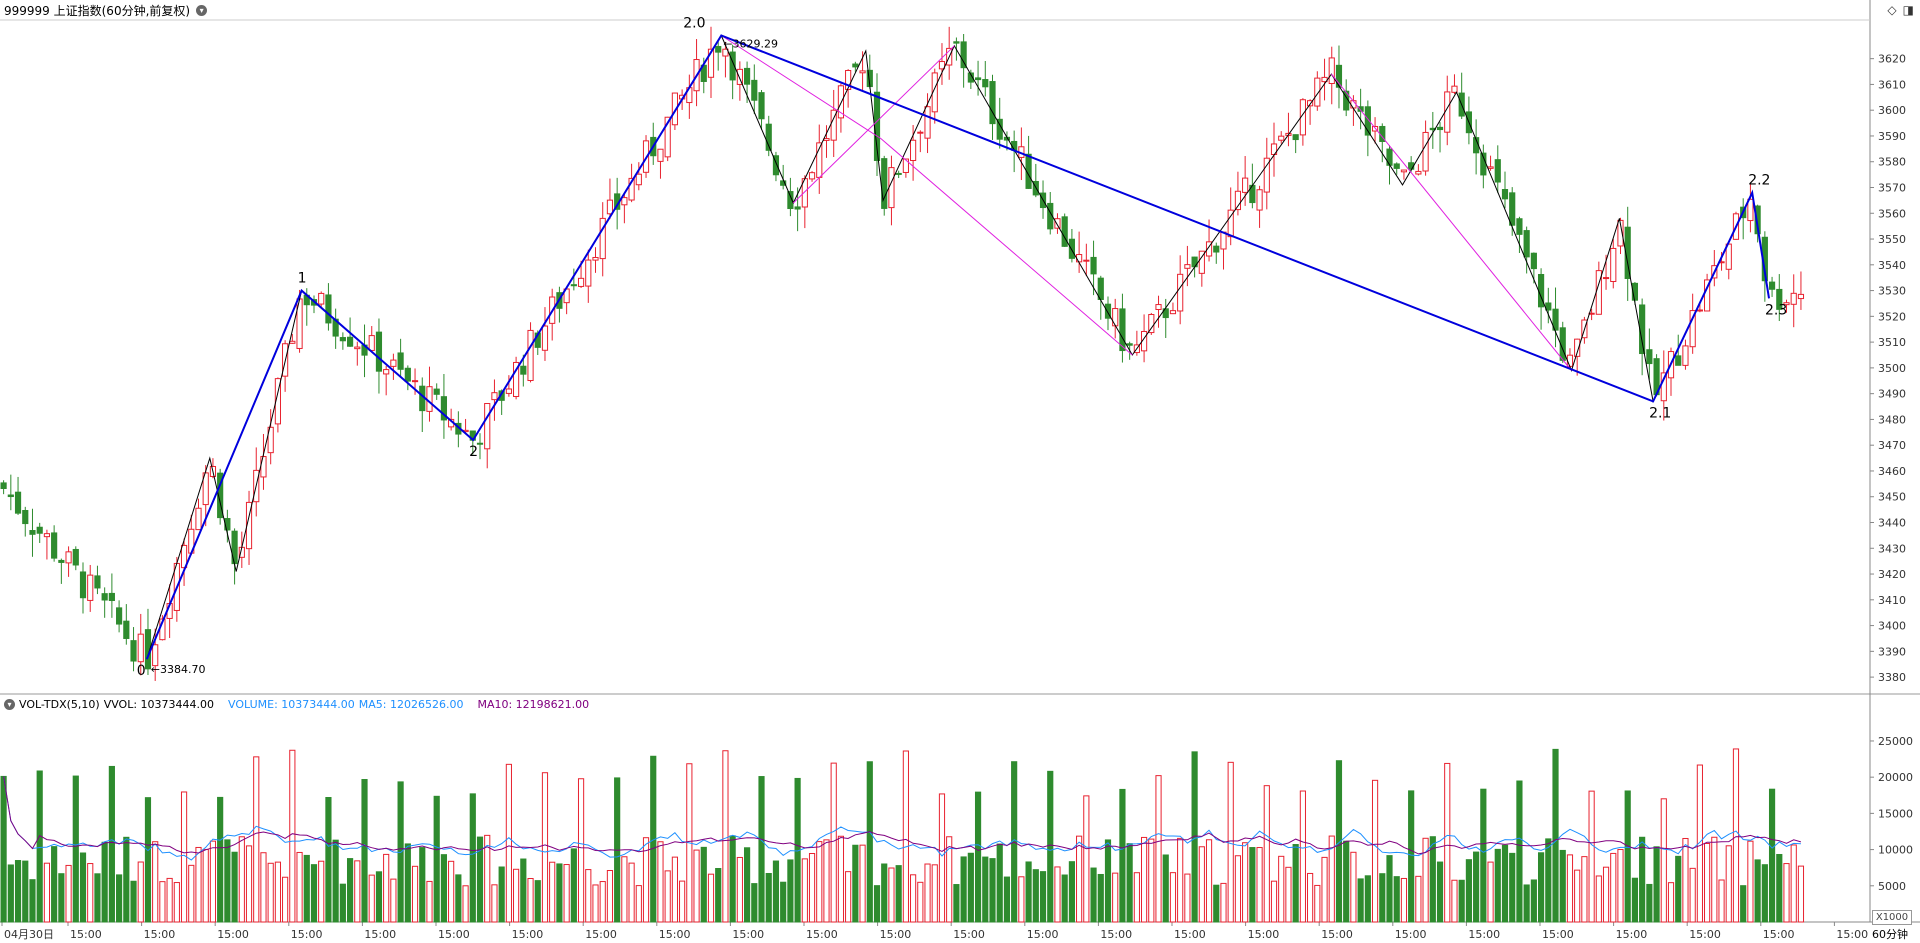 This screenshot has height=943, width=1920. What do you see at coordinates (302, 279) in the screenshot?
I see `wave-label: 1` at bounding box center [302, 279].